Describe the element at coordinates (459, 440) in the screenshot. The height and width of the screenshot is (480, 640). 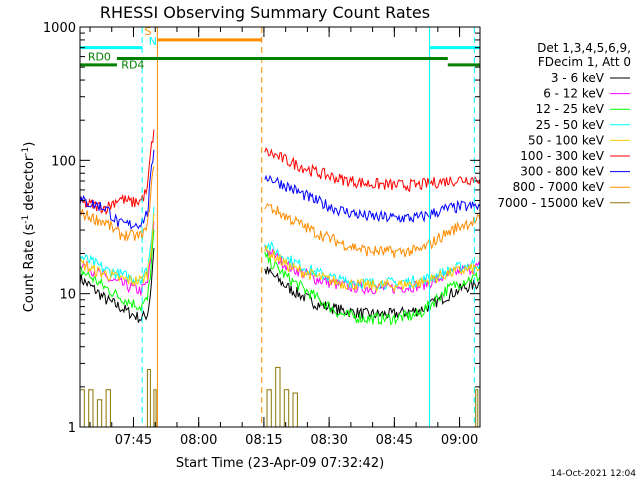
I see `x-tick-label: 09:00` at that location.